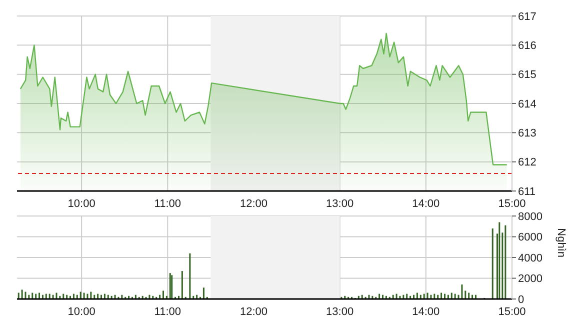  I want to click on y-tick-label: 613, so click(527, 134).